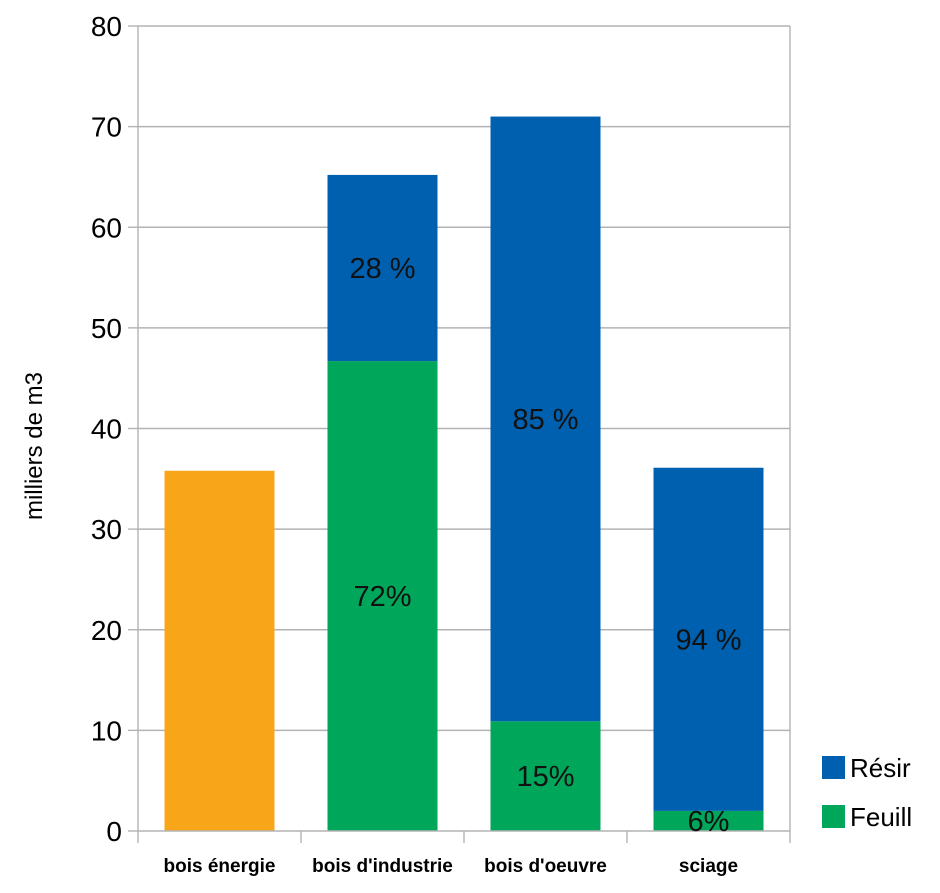  Describe the element at coordinates (881, 817) in the screenshot. I see `legend-label: Feuill` at that location.